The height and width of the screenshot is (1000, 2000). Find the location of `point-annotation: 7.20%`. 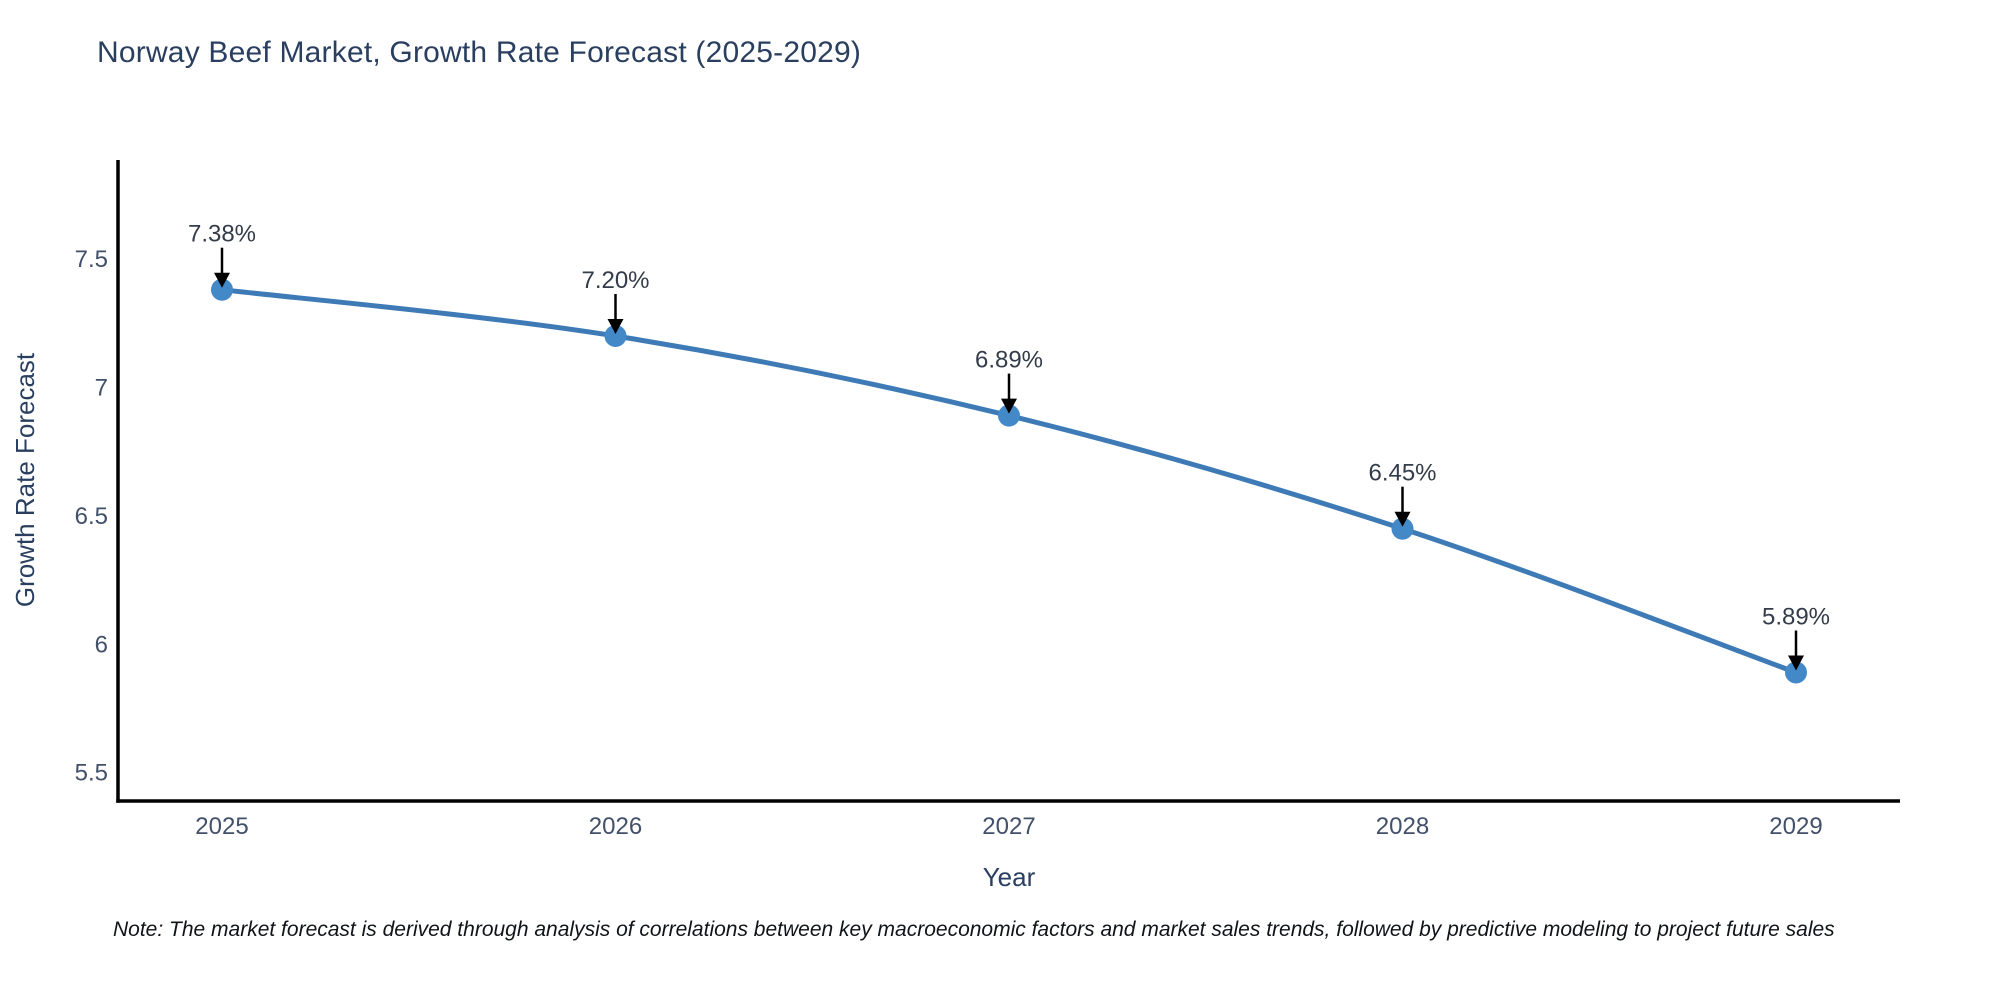

point-annotation: 7.20% is located at coordinates (615, 300).